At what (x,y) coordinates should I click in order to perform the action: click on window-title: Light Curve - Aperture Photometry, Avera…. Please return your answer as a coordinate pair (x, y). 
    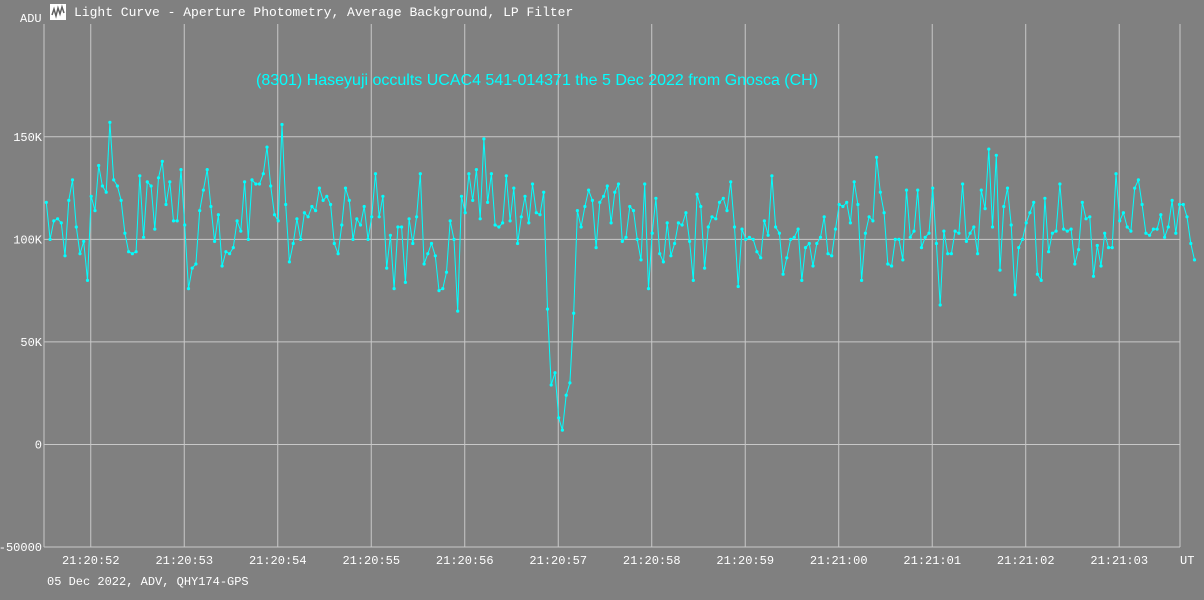
    Looking at the image, I should click on (324, 12).